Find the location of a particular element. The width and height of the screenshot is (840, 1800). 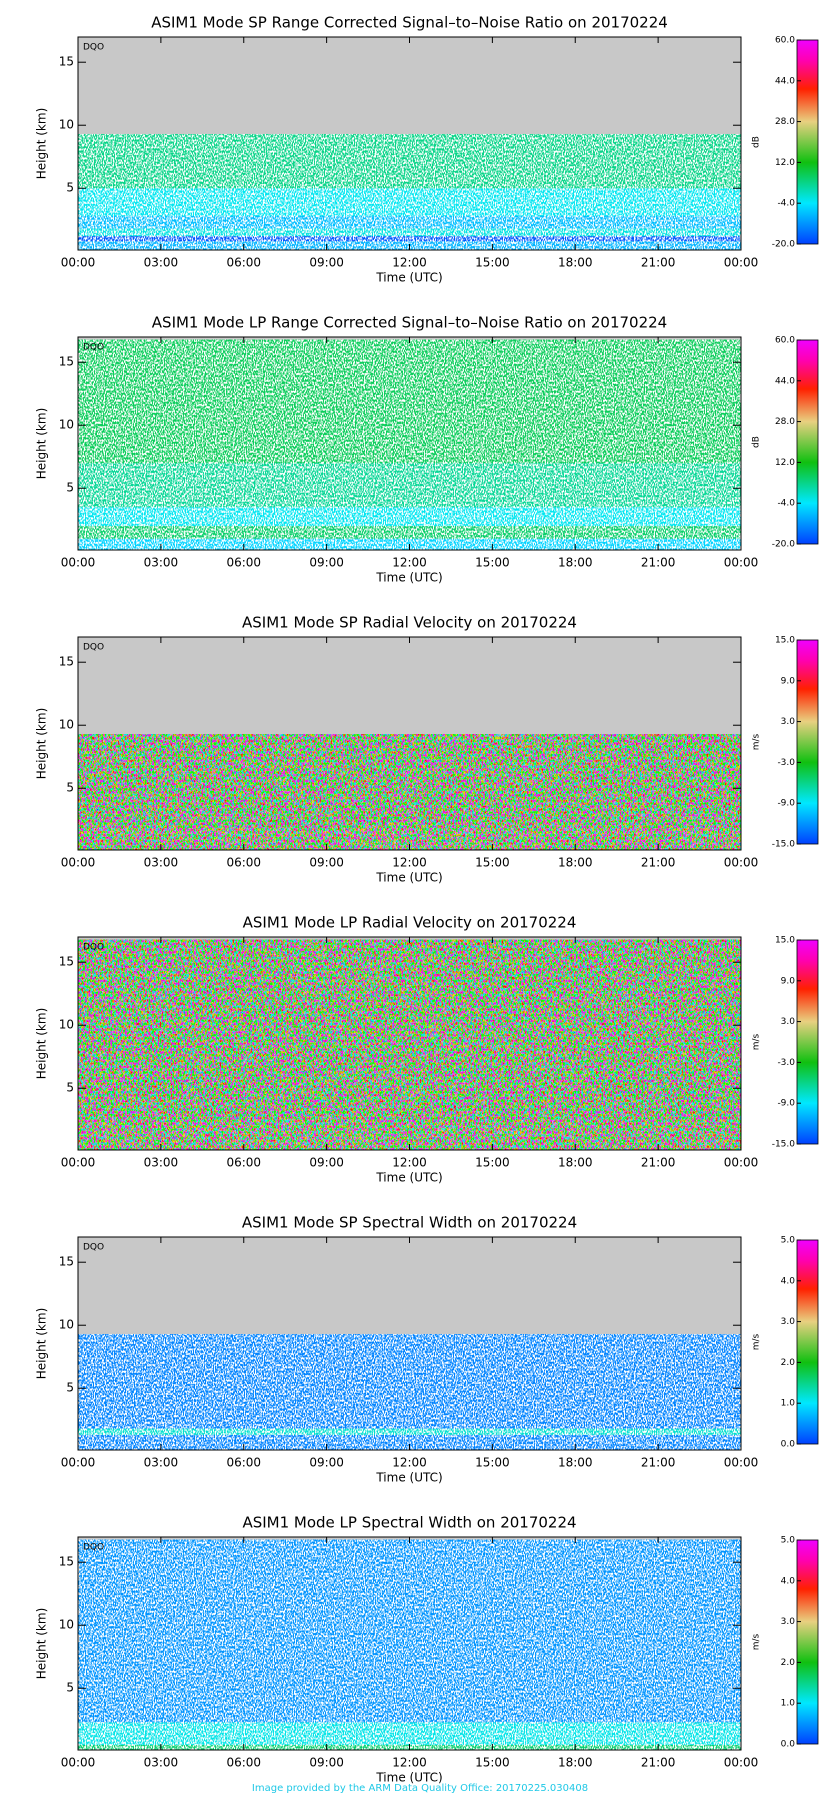

colorbar-tick-label: 60.0 is located at coordinates (785, 41).